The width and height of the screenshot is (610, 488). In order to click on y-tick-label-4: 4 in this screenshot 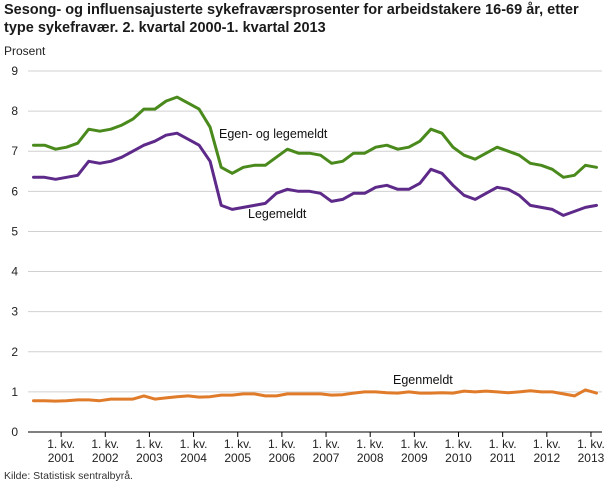, I will do `click(14, 272)`.